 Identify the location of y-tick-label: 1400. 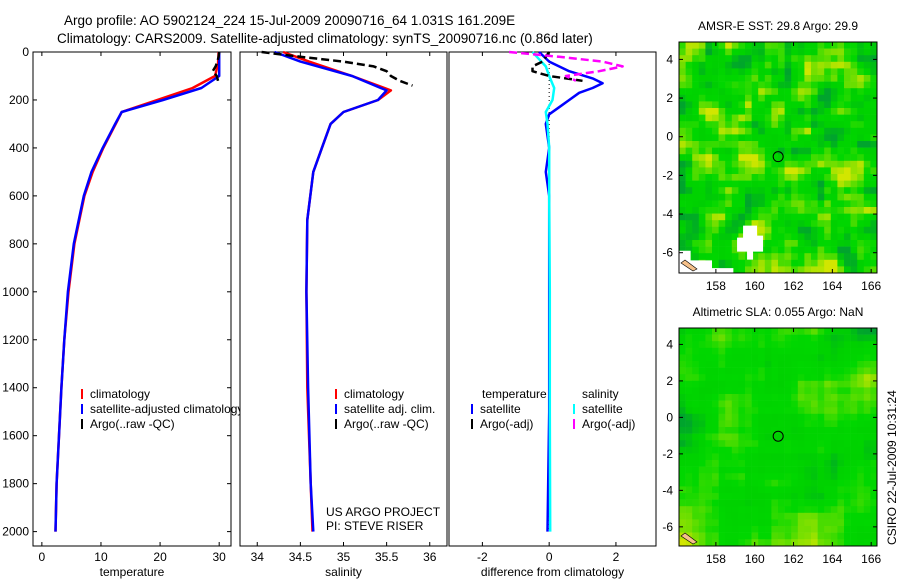
(15, 388).